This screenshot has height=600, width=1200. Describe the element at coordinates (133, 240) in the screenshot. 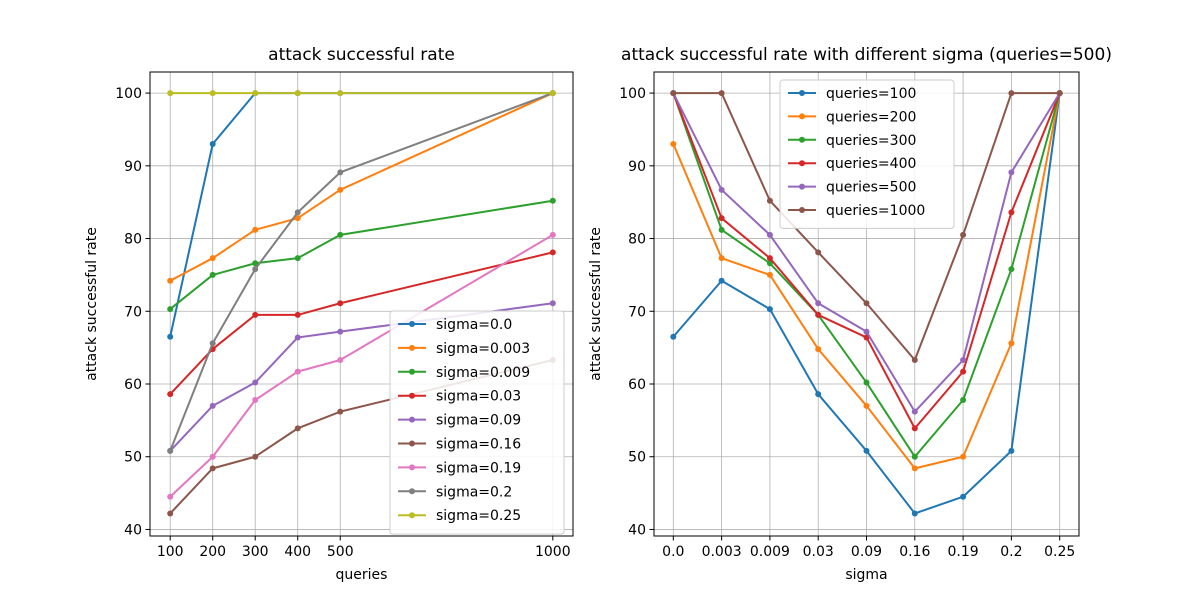

I see `y-tick-label: 80` at that location.